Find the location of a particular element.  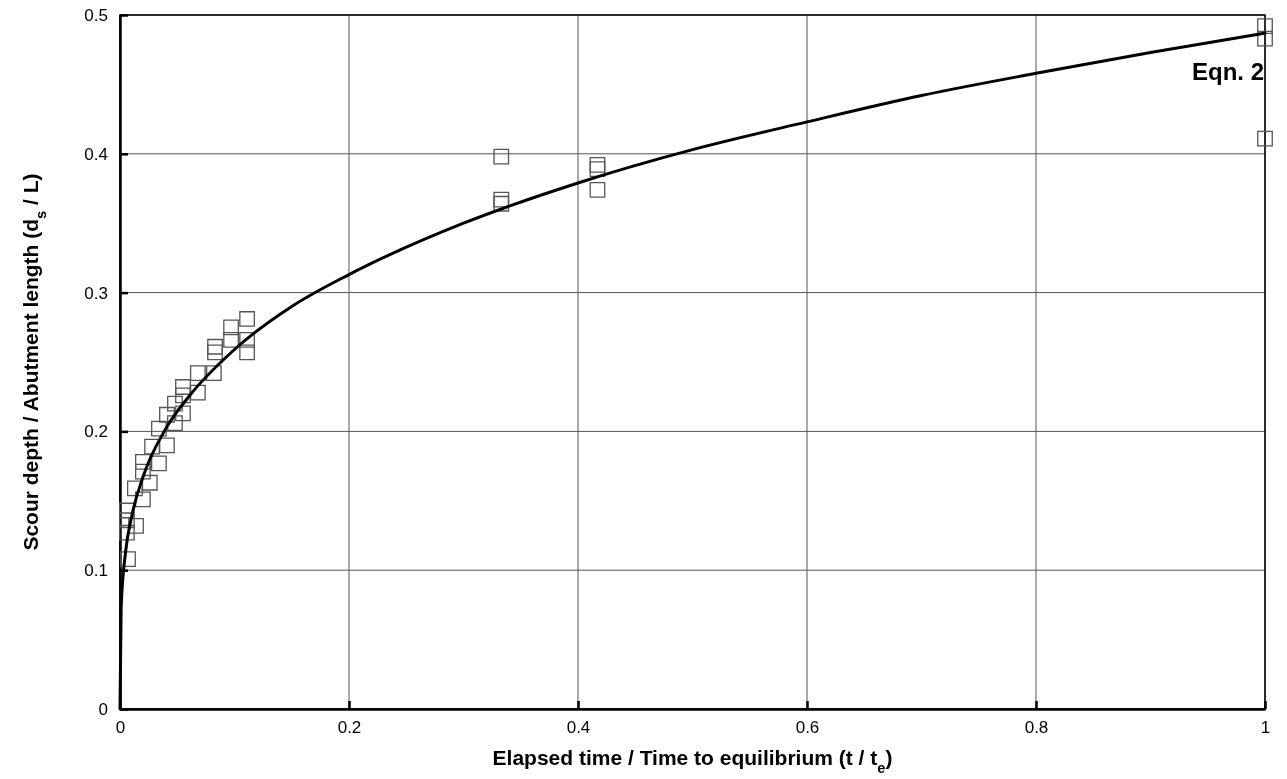

y-tick-label: 0.4 is located at coordinates (96, 154).